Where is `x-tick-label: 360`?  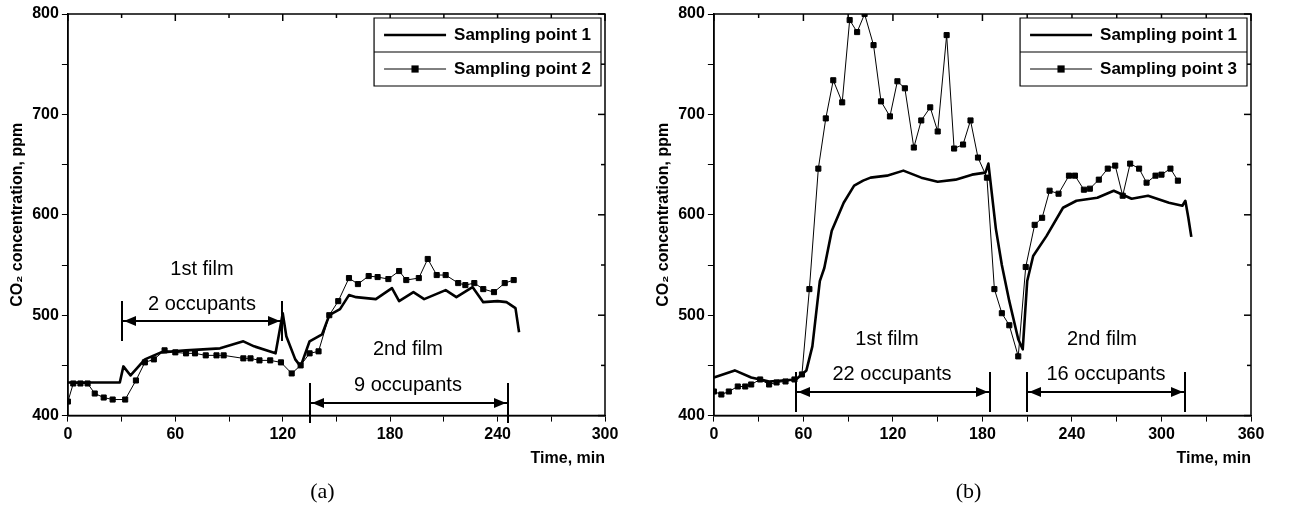
x-tick-label: 360 is located at coordinates (1251, 433).